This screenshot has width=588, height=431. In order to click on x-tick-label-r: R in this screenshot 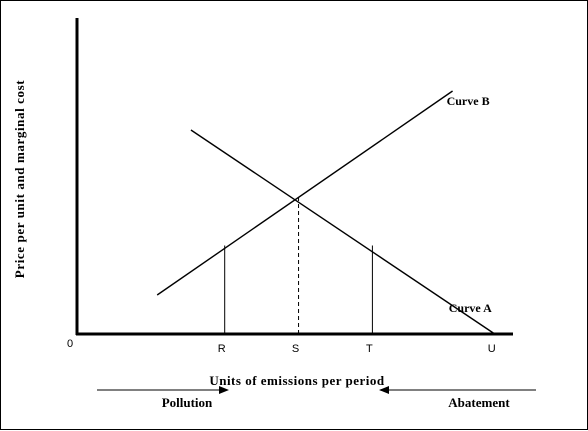, I will do `click(222, 349)`.